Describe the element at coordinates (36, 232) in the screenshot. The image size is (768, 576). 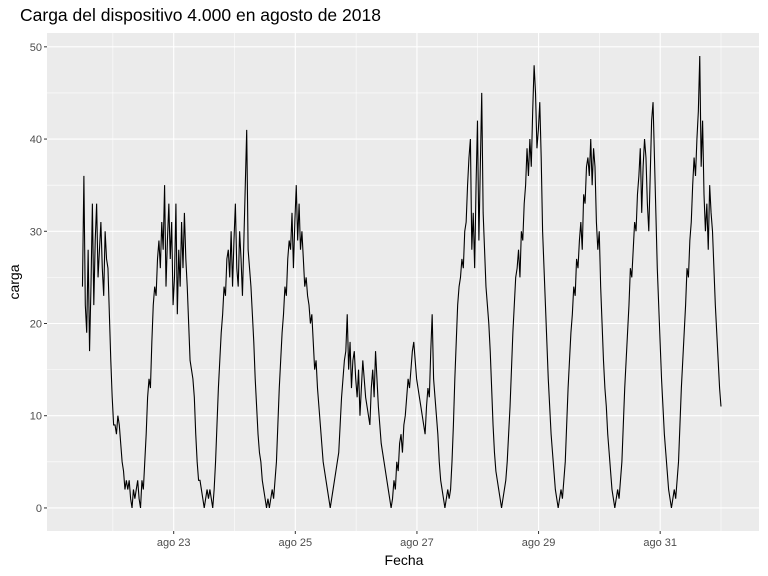
I see `y-tick-label: 30` at that location.